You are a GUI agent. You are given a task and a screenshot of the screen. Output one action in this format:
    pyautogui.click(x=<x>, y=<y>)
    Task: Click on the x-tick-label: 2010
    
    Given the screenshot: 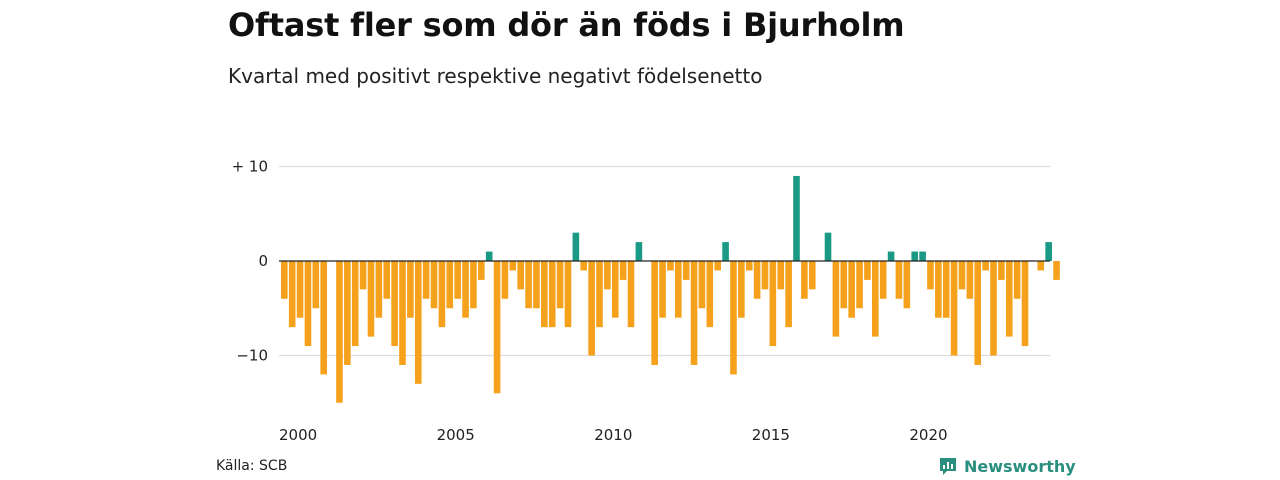 What is the action you would take?
    pyautogui.click(x=613, y=435)
    